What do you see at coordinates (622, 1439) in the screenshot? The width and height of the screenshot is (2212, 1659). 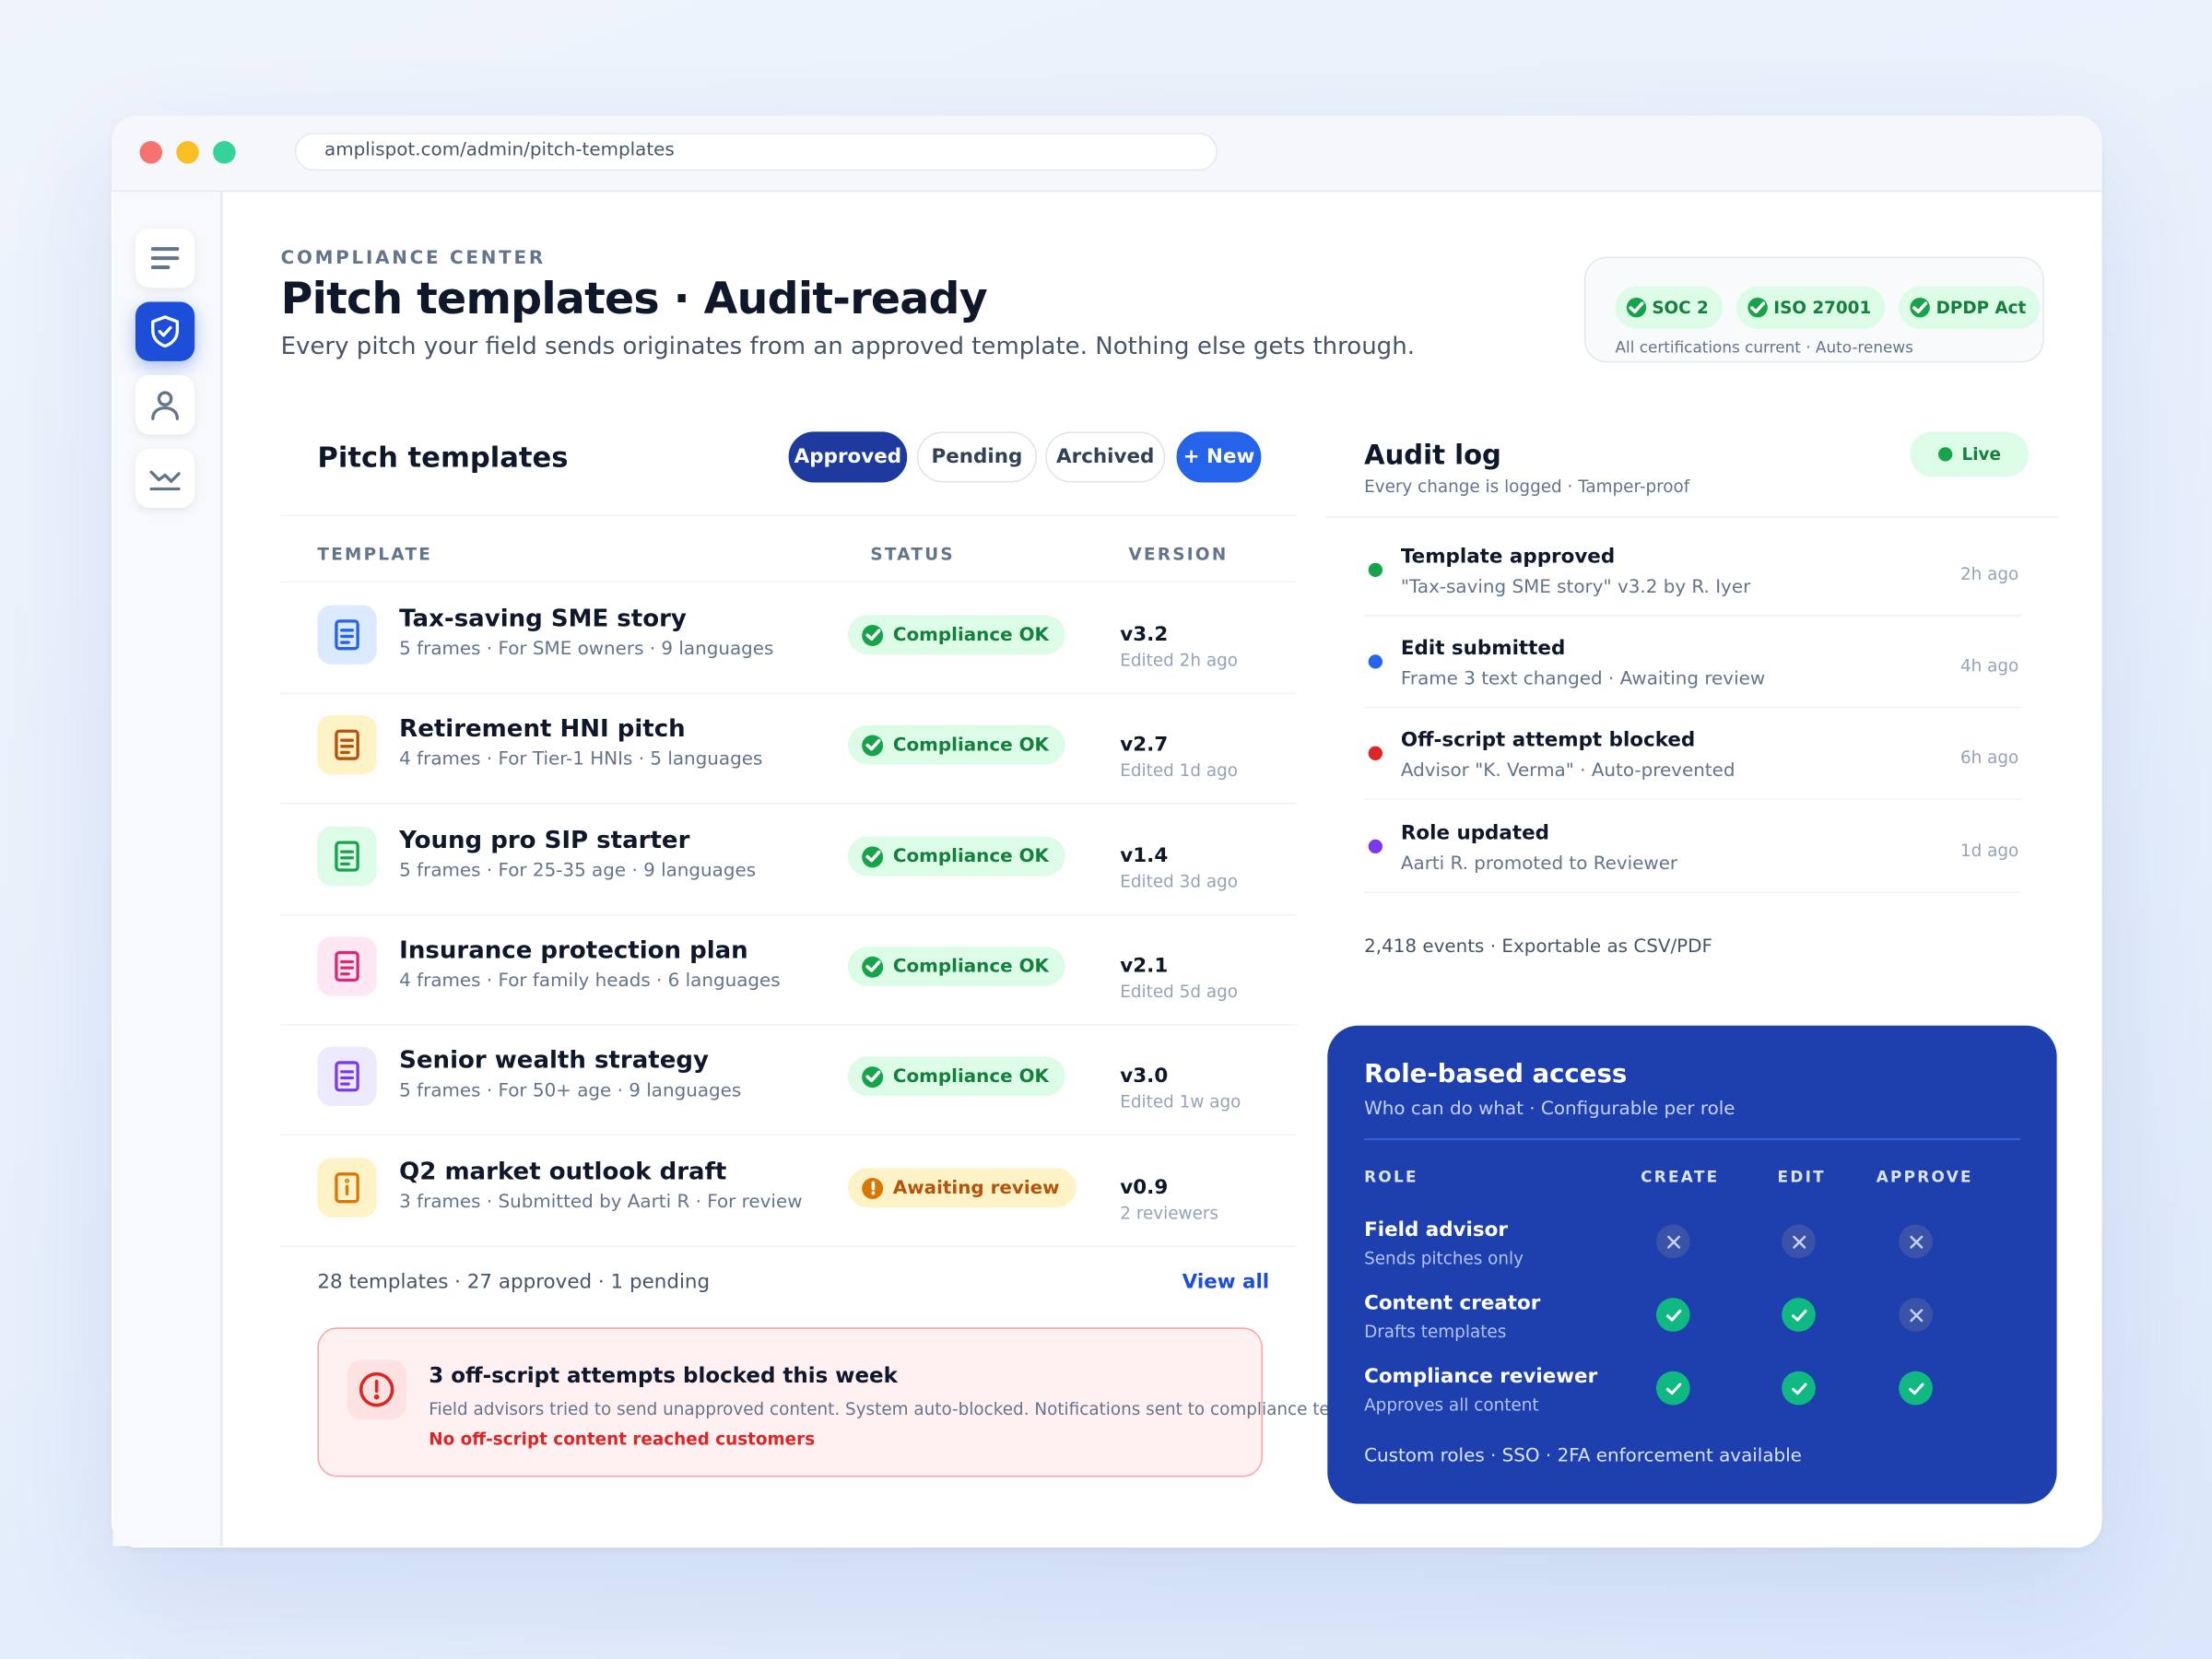 I see `alert-emphasis: No off-script content reached customers` at bounding box center [622, 1439].